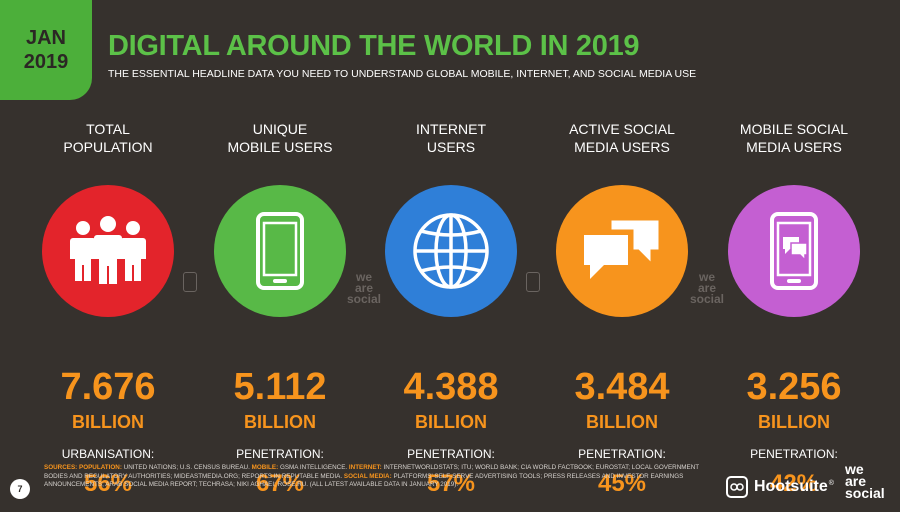 The image size is (900, 512). Describe the element at coordinates (831, 483) in the screenshot. I see `hootsuite-trademark: ®` at that location.